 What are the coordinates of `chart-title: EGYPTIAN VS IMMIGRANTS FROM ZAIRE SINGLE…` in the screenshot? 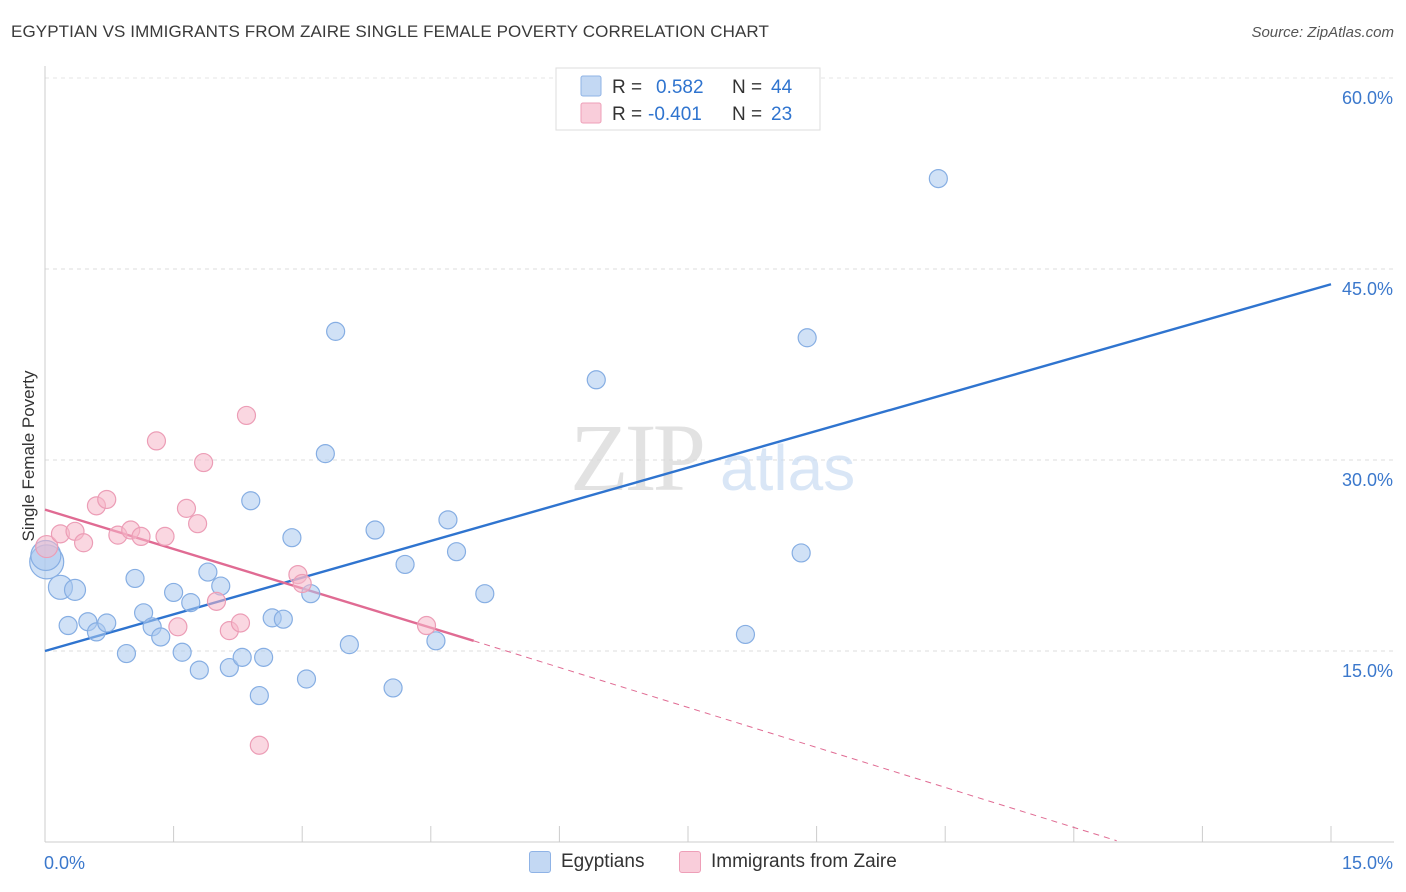 It's located at (390, 31).